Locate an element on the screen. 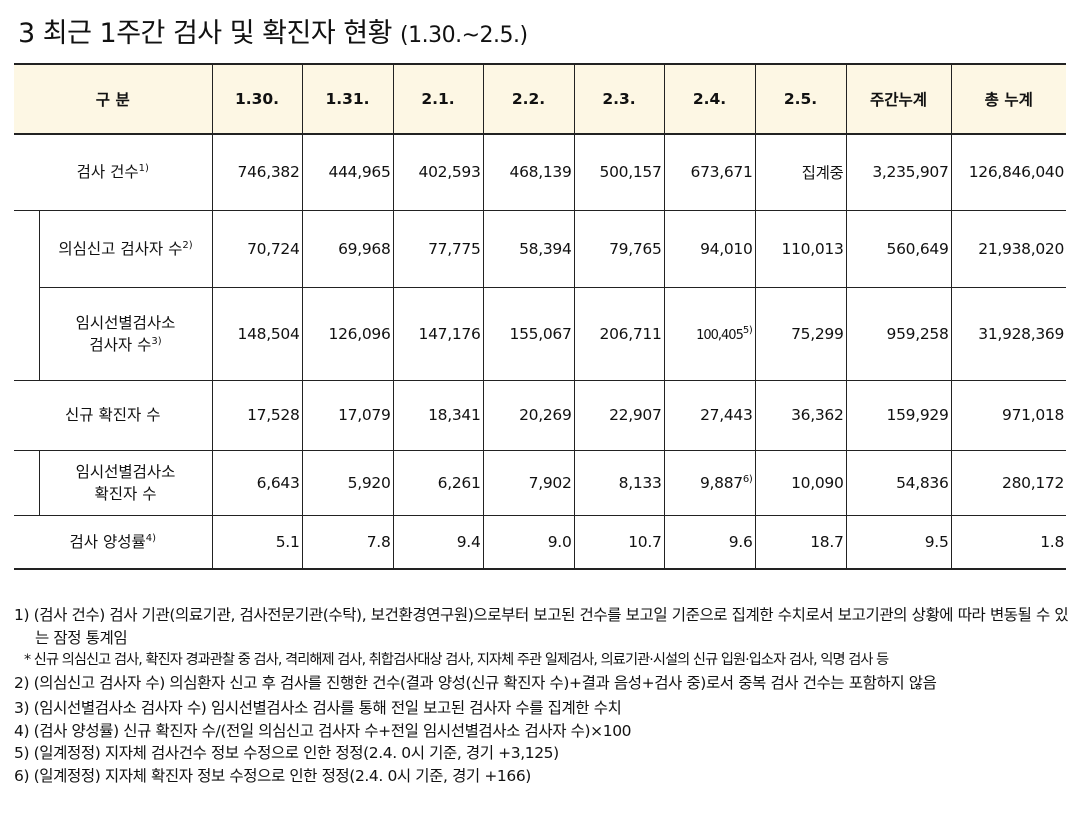 Image resolution: width=1080 pixels, height=837 pixels. table-cell: 70,724 is located at coordinates (257, 249).